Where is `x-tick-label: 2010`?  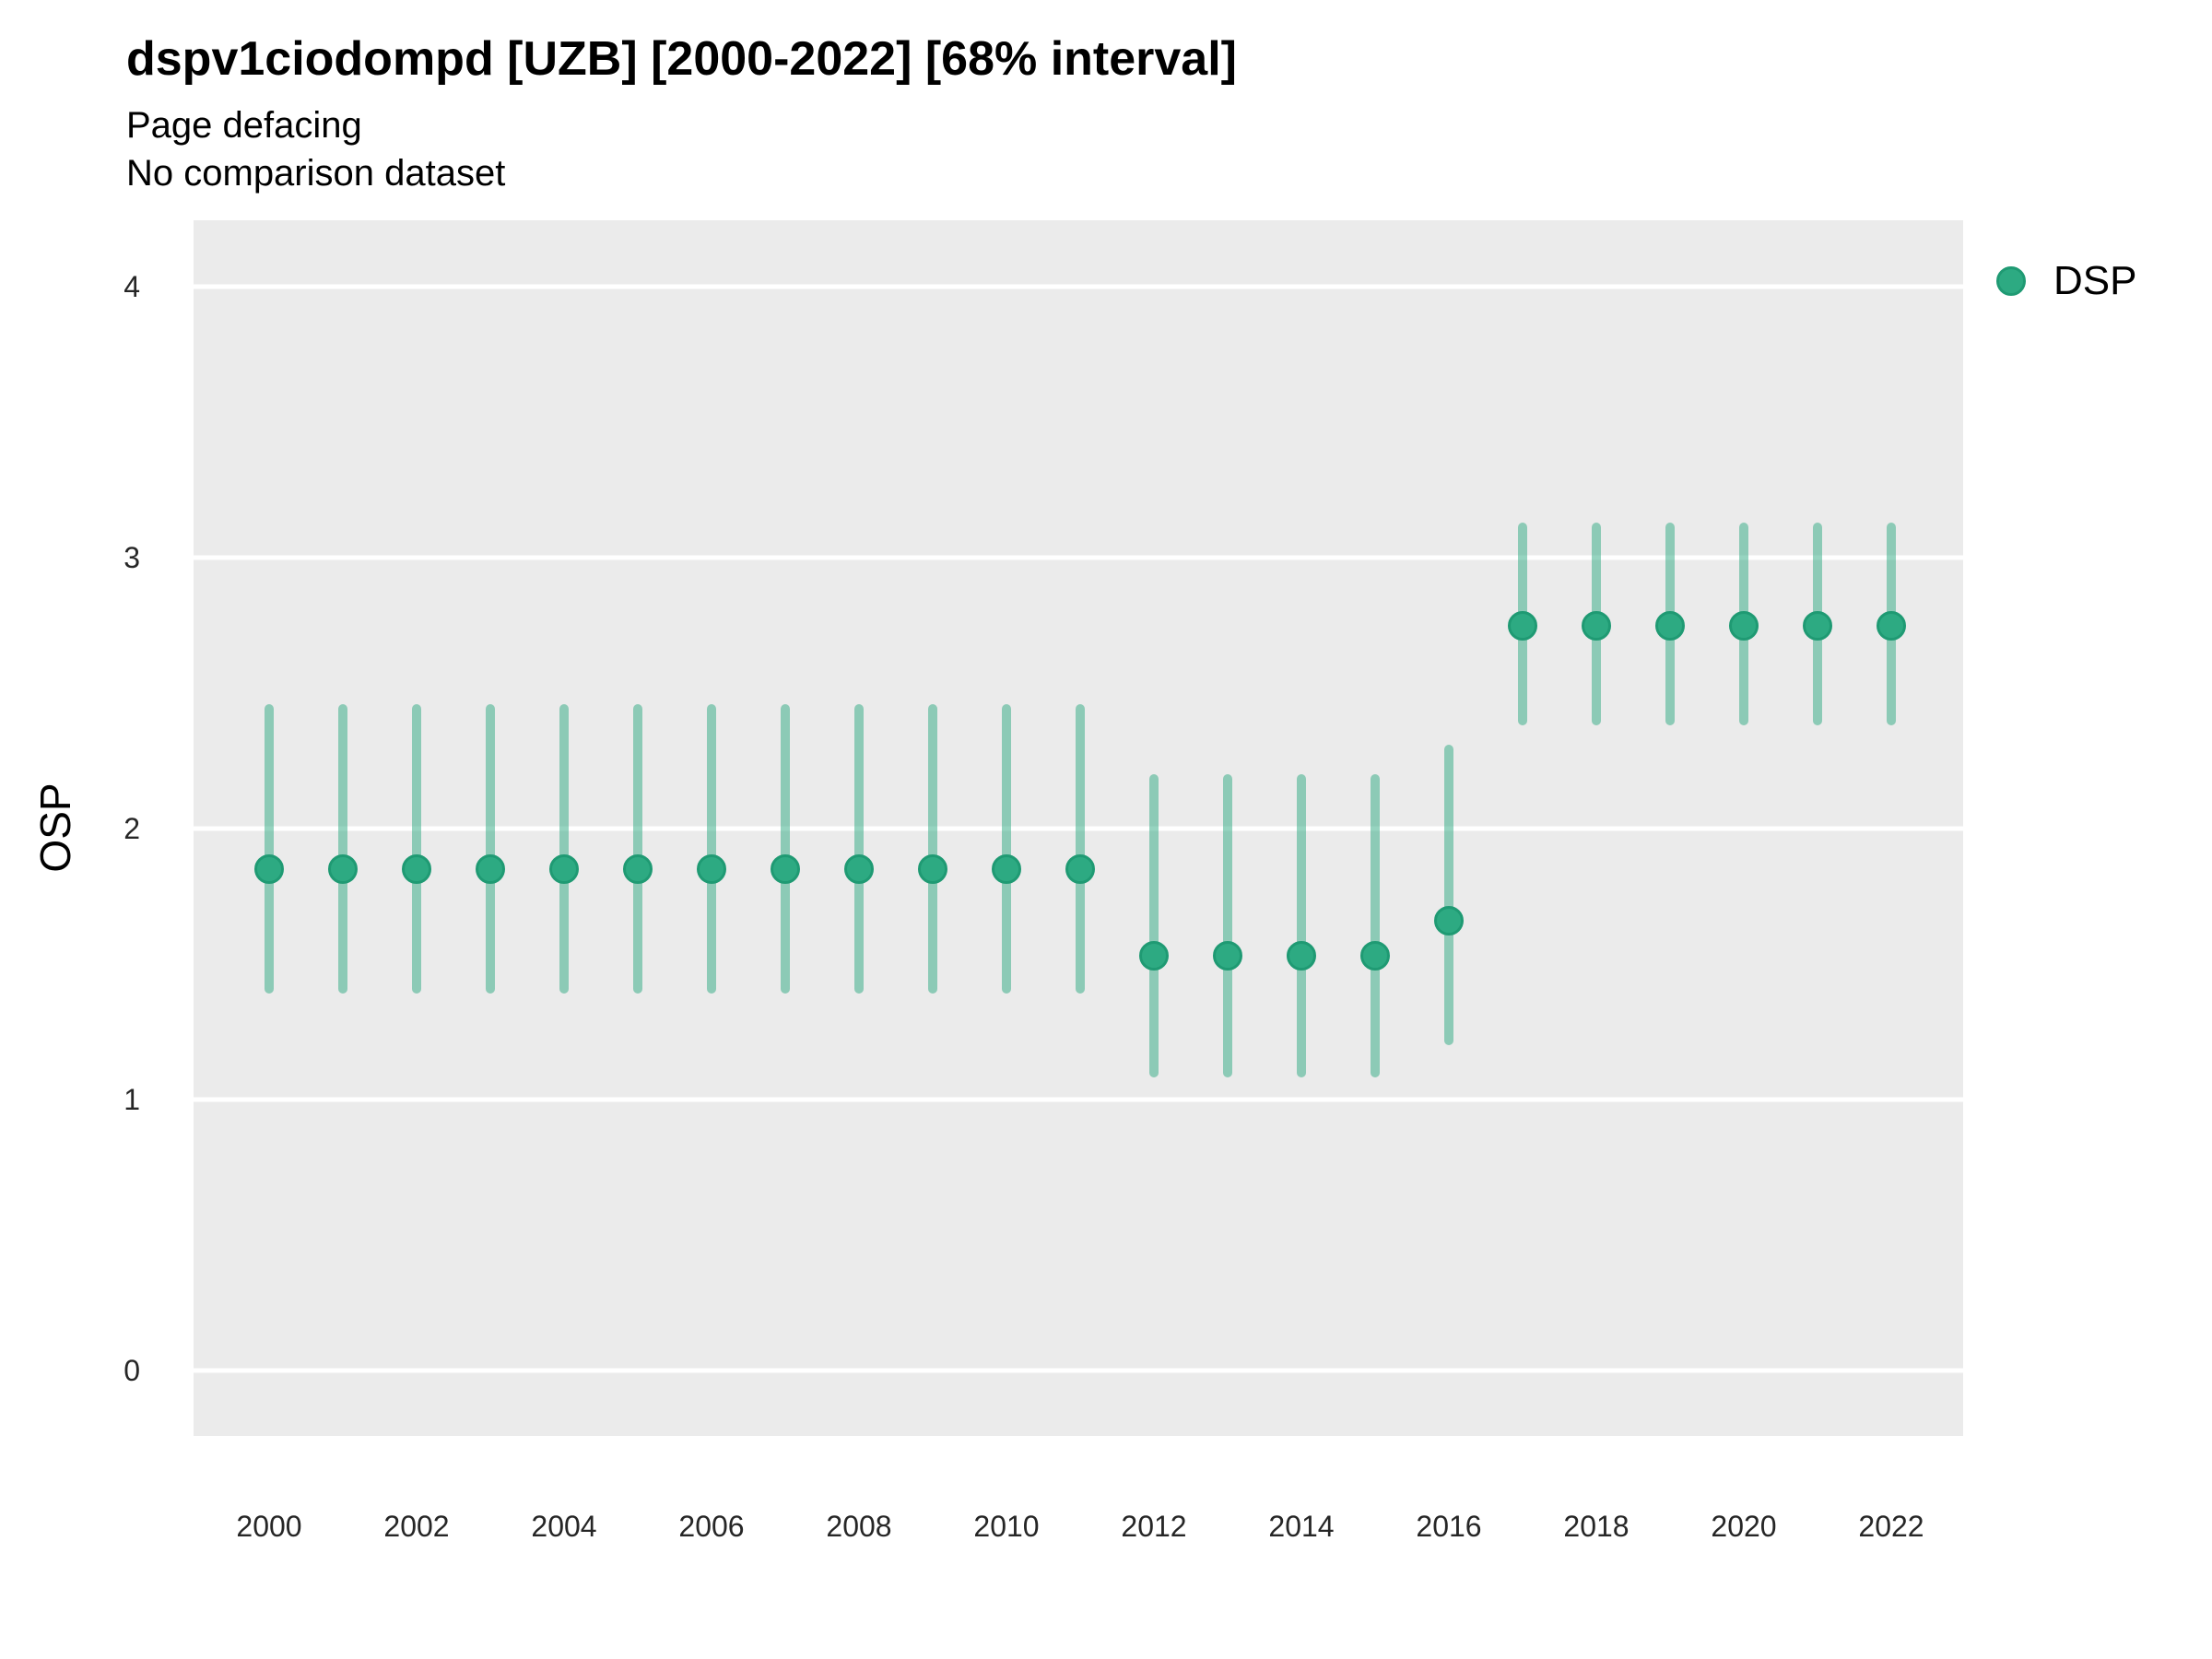 x-tick-label: 2010 is located at coordinates (1006, 1526).